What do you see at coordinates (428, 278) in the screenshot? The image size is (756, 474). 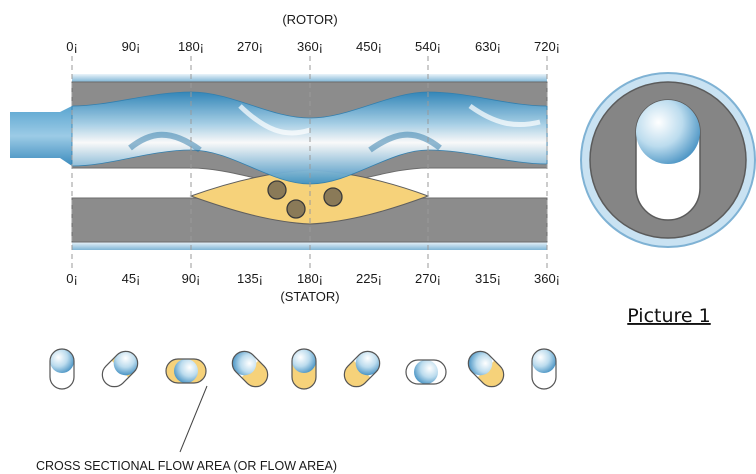 I see `stator-tick-270: 270¡` at bounding box center [428, 278].